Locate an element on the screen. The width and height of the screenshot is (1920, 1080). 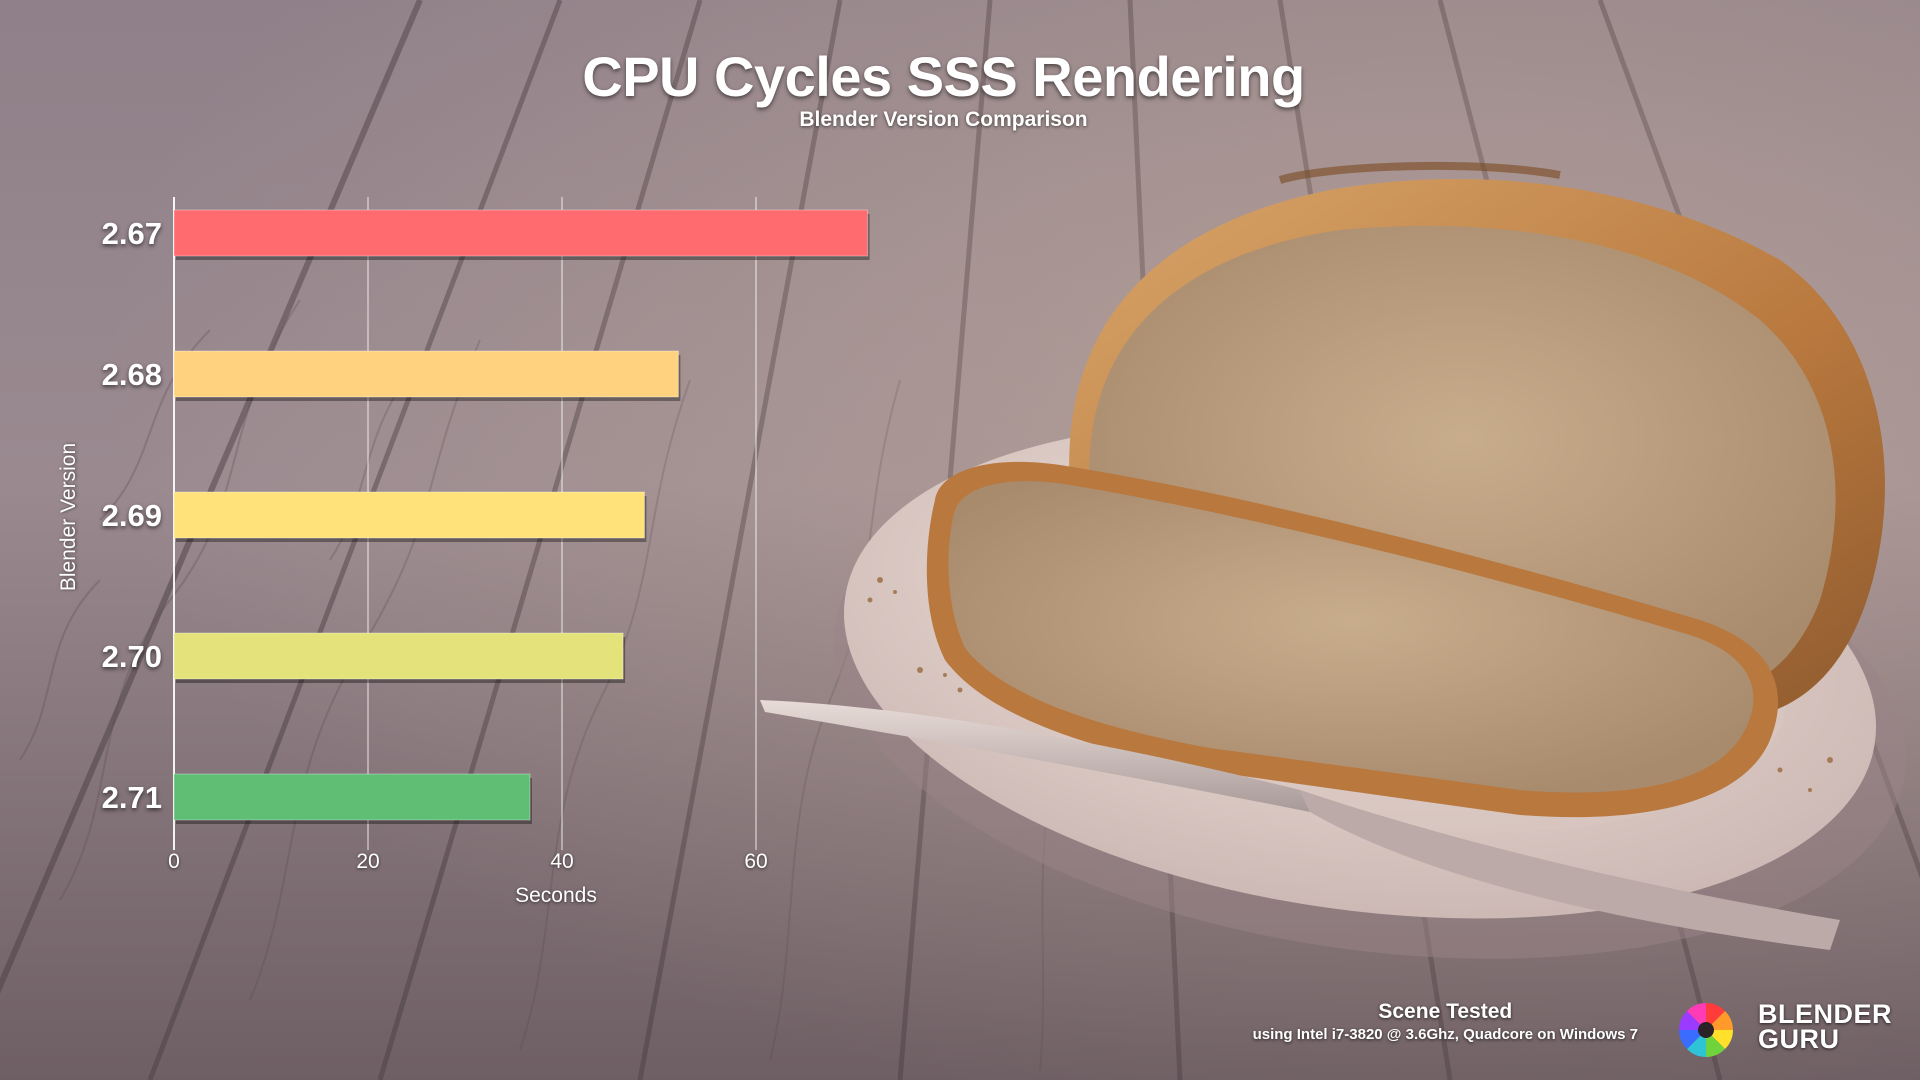
category-labels: 2.67 2.68 2.69 2.70 2.71 is located at coordinates (132, 515).